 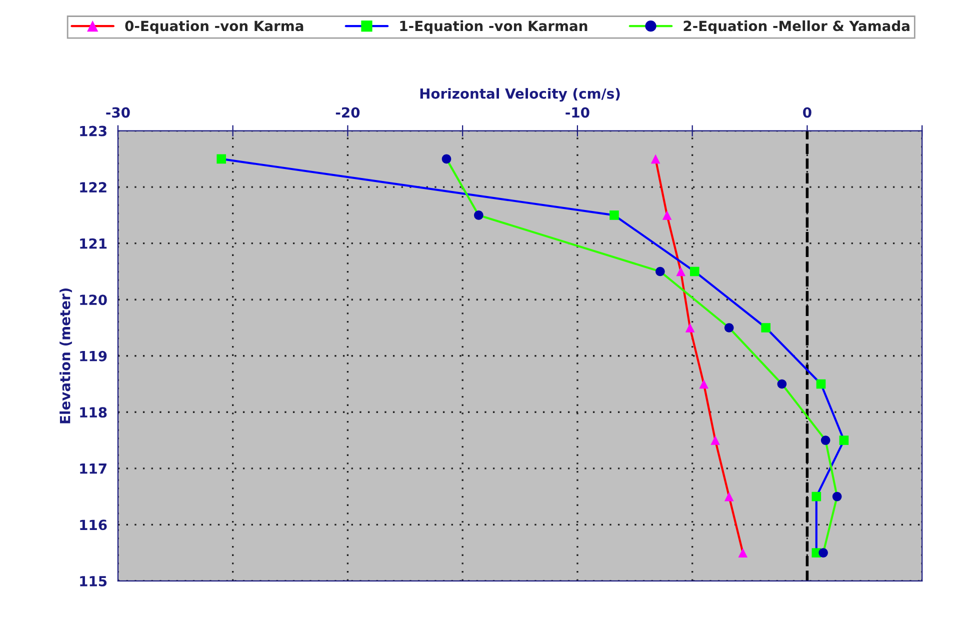 I want to click on x-tick-label: -30, so click(x=118, y=112).